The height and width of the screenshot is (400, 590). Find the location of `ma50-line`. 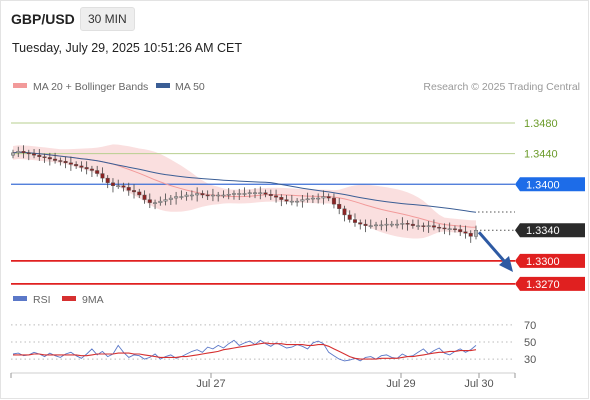

ma50-line is located at coordinates (244, 182).